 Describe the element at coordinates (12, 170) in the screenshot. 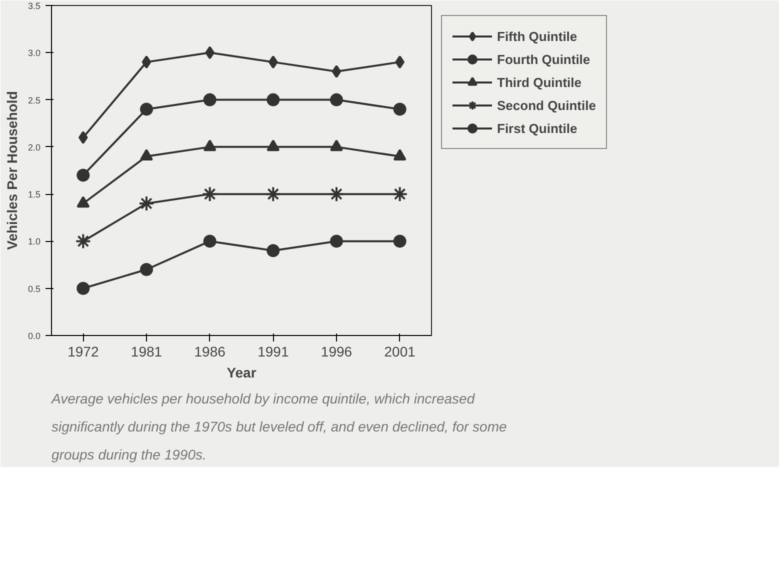

I see `y-axis-title: Vehicles Per Household` at that location.